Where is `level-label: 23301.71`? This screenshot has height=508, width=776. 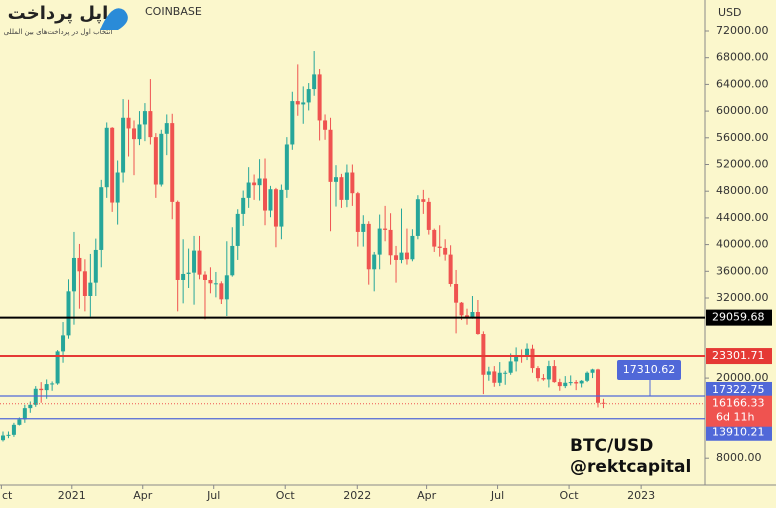
level-label: 23301.71 is located at coordinates (738, 355).